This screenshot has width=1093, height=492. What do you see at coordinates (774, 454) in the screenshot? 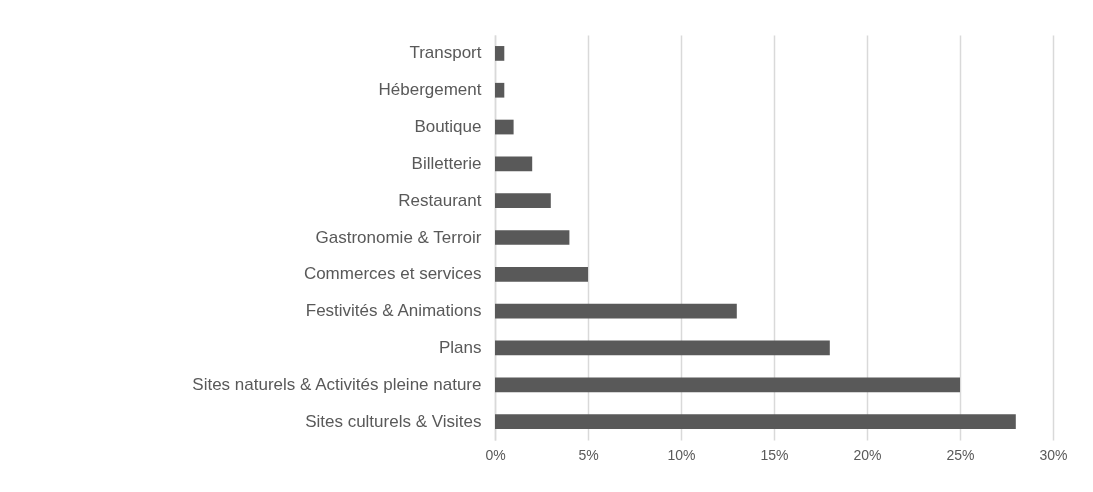
I see `x-tick-label: 15%` at bounding box center [774, 454].